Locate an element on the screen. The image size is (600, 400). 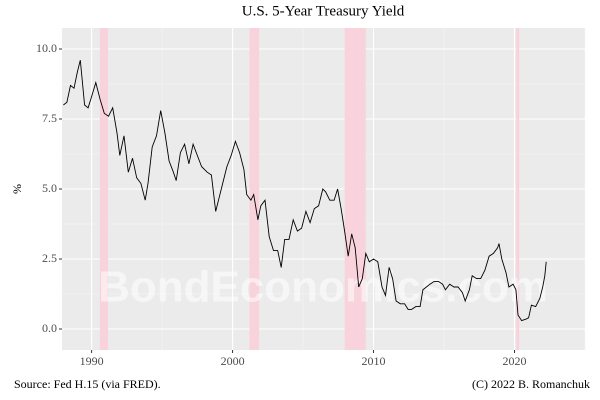
x-tick-label: 2010 is located at coordinates (374, 361).